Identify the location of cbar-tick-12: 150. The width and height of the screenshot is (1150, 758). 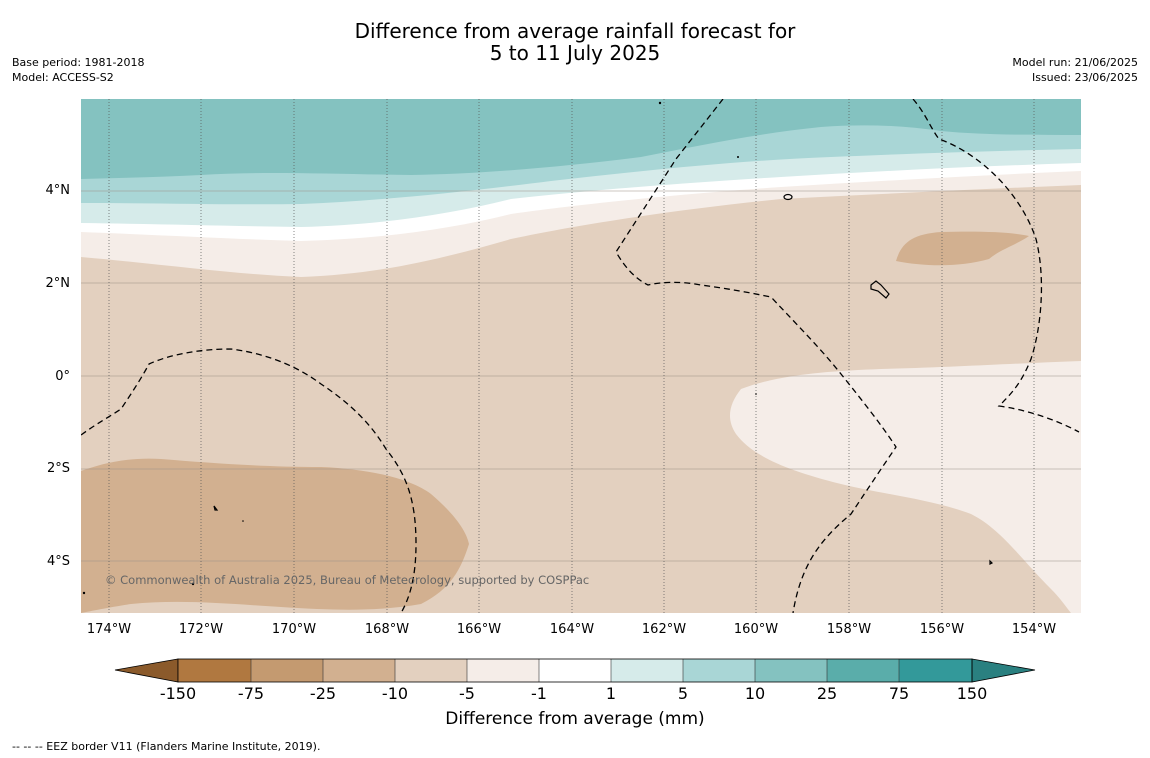
(972, 693).